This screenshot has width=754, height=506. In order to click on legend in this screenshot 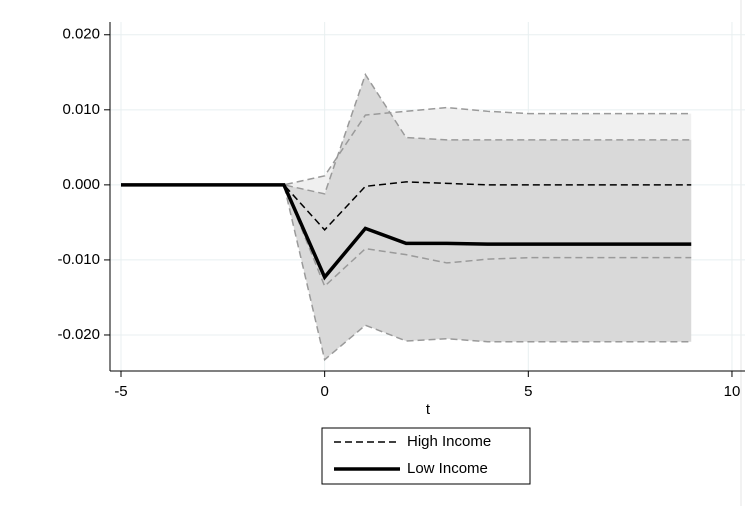, I will do `click(426, 456)`.